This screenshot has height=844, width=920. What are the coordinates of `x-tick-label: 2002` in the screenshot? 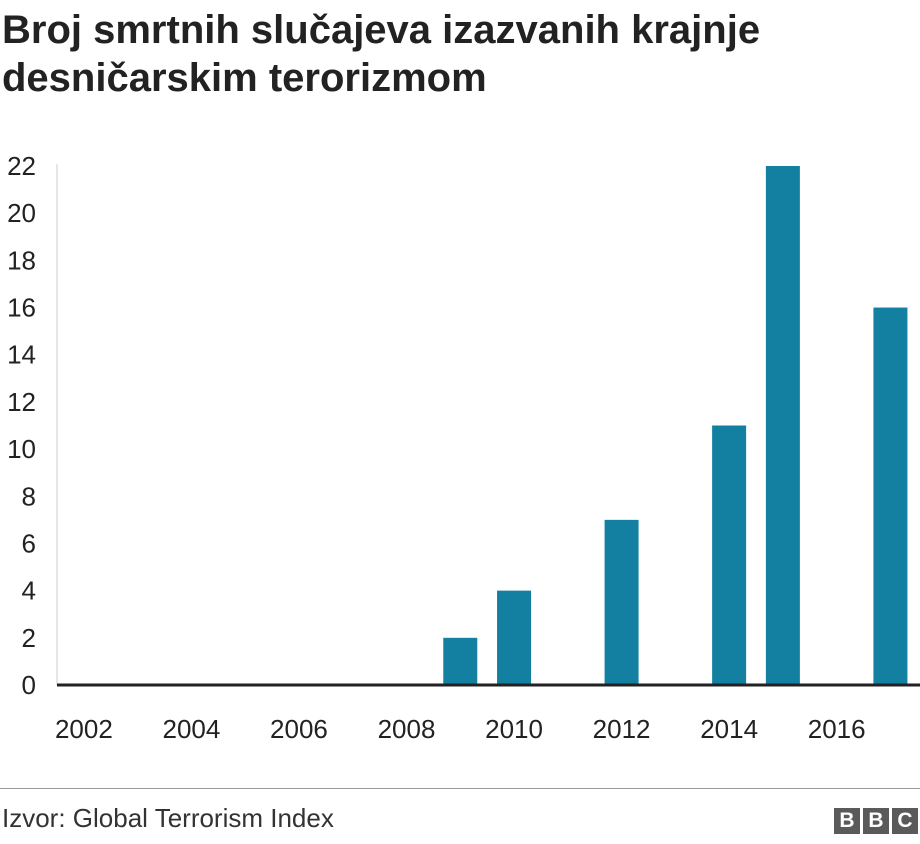 It's located at (84, 729).